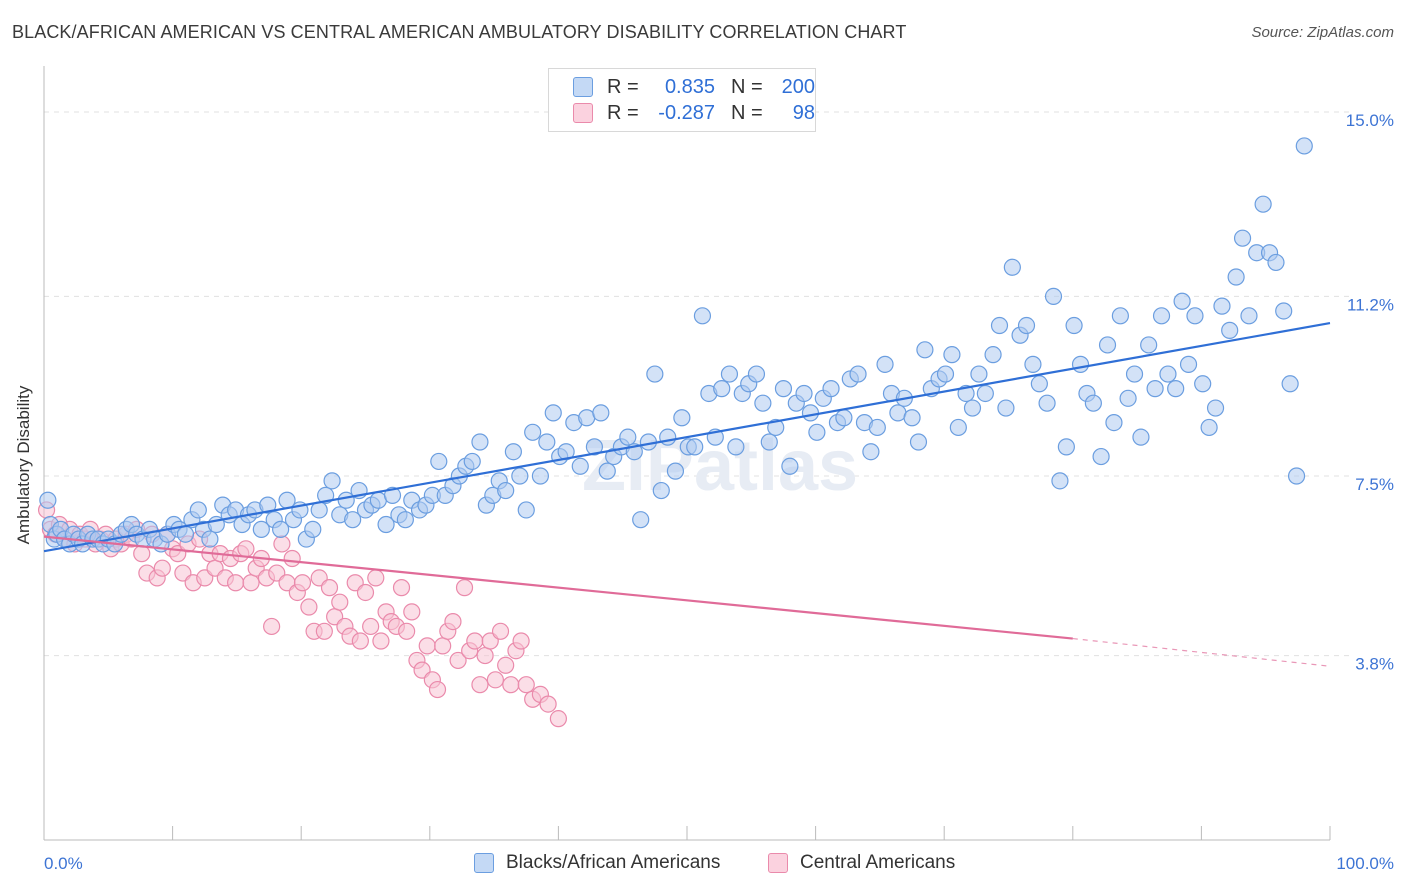 This screenshot has width=1406, height=892. Describe the element at coordinates (694, 113) in the screenshot. I see `legend-row-central: R = -0.287 N = 98` at that location.